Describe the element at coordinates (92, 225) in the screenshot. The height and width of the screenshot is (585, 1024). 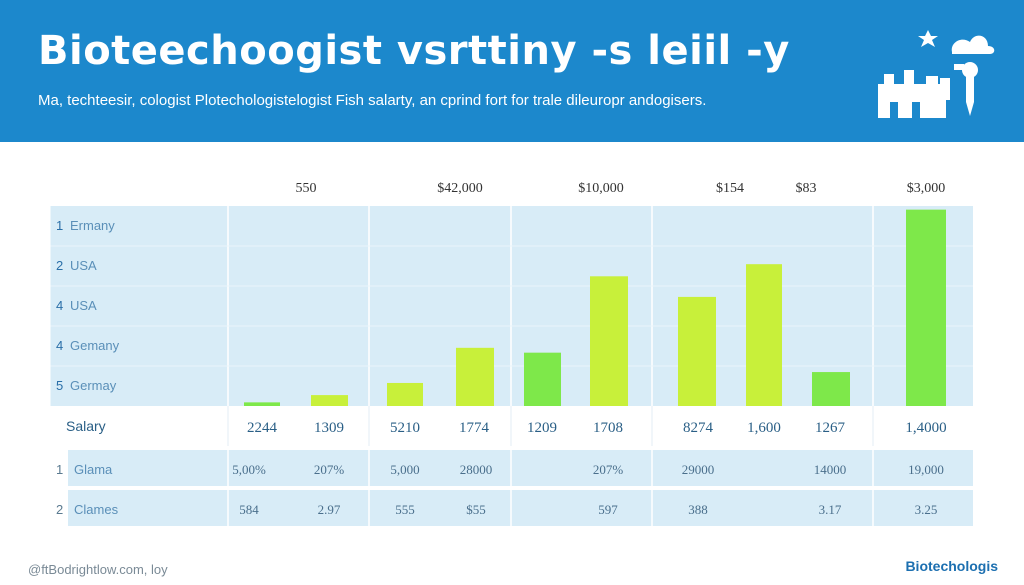
I see `row-label: Ermany` at that location.